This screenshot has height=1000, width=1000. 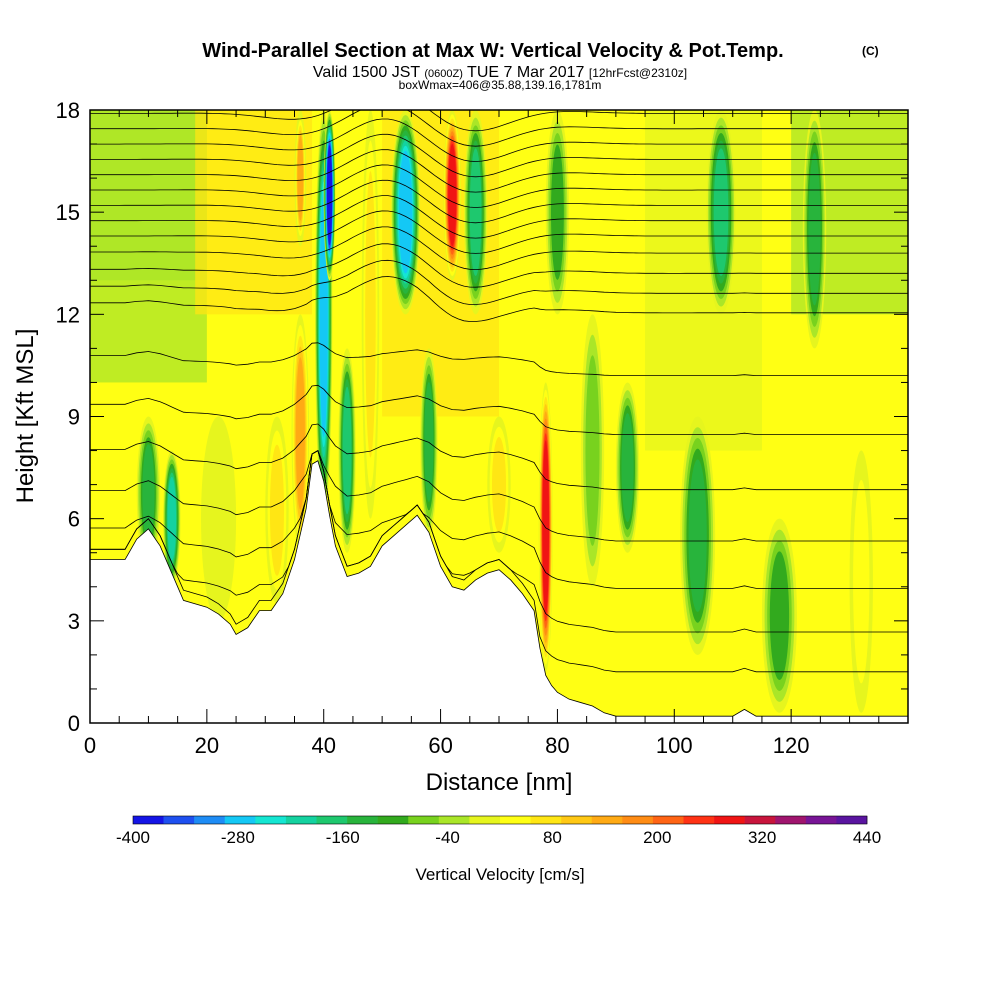 What do you see at coordinates (207, 745) in the screenshot?
I see `x-tick-label: 20` at bounding box center [207, 745].